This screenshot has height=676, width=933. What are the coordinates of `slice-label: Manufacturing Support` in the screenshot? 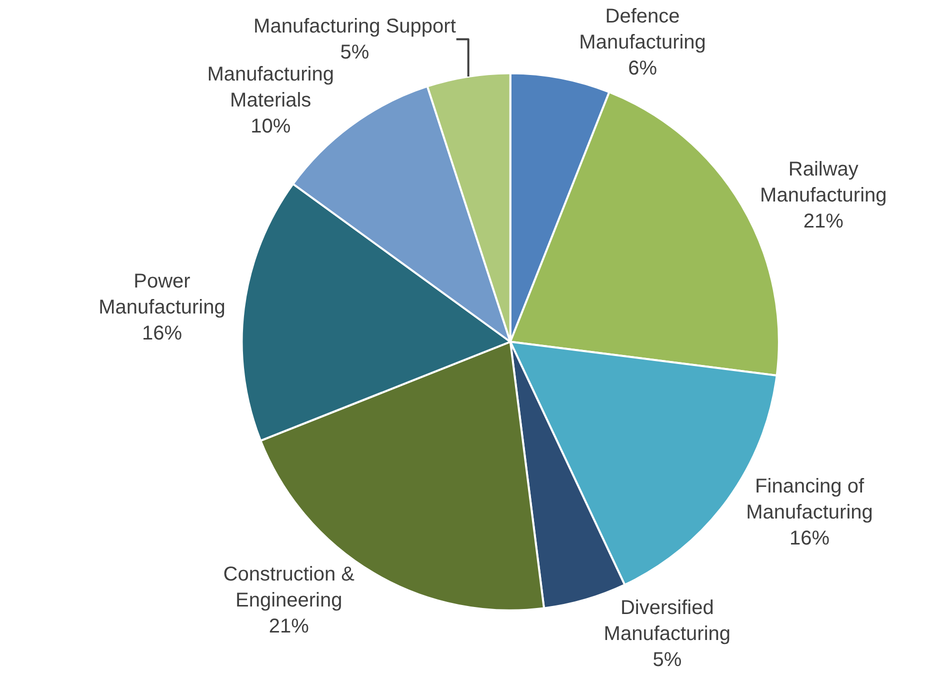 It's located at (355, 26).